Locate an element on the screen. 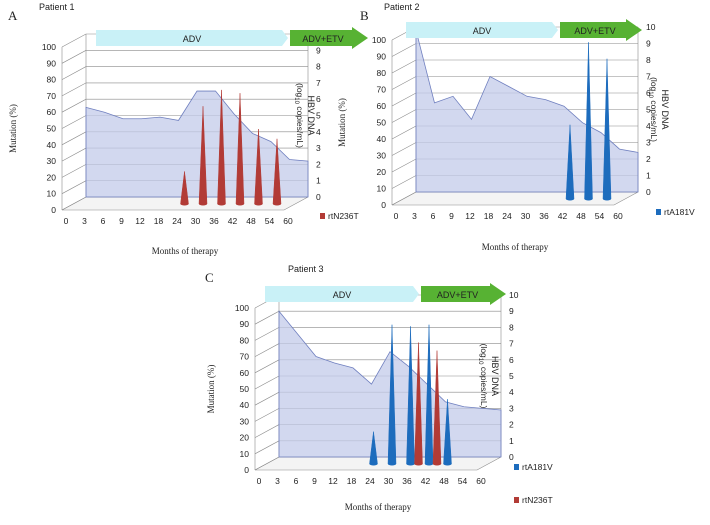 This screenshot has width=710, height=525. panel-b-y2-tick-label: 7 is located at coordinates (648, 77).